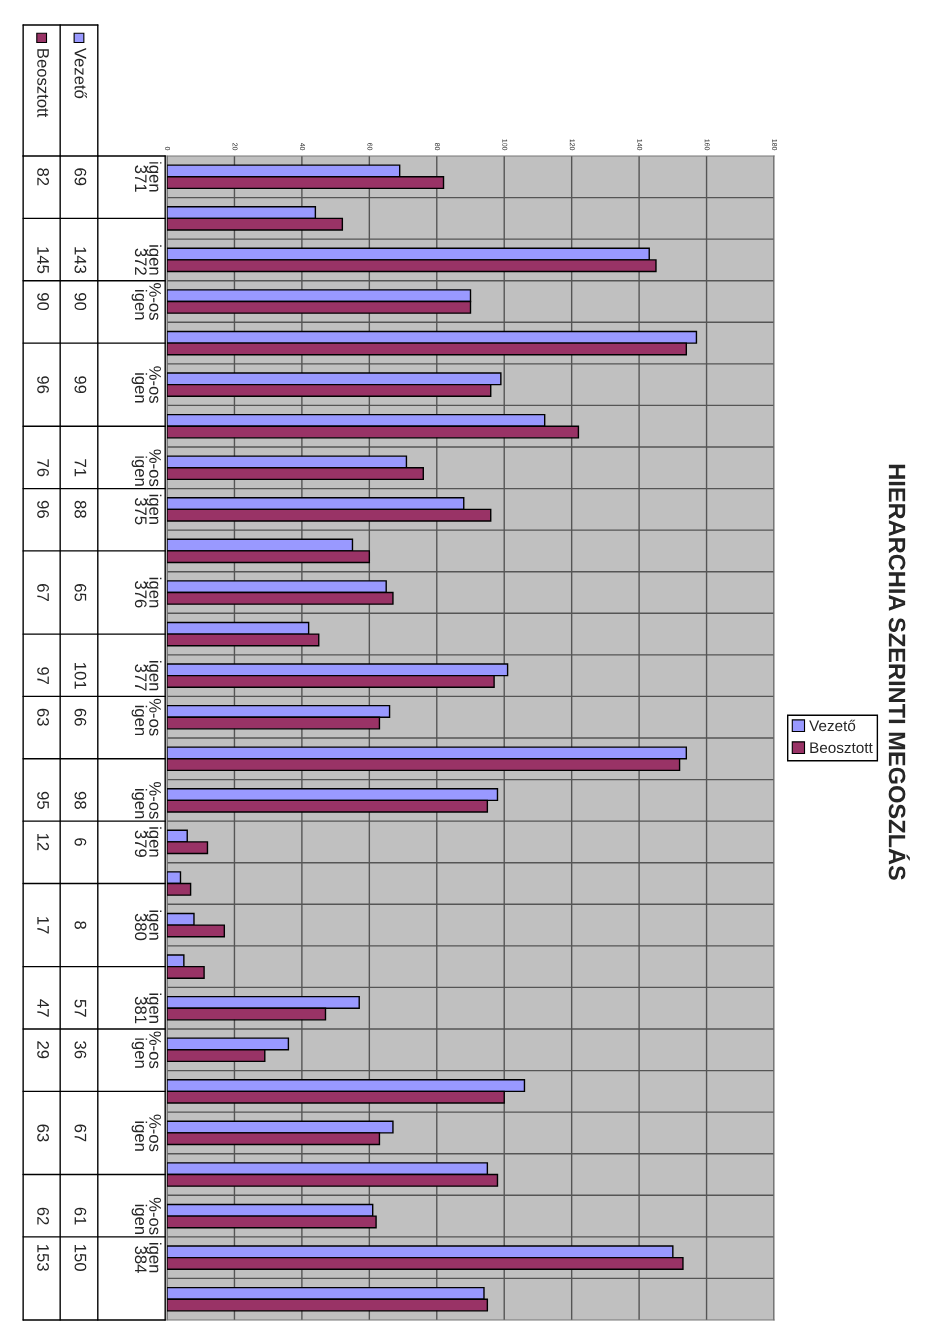 This screenshot has height=1329, width=932. I want to click on data-label: 61, so click(80, 1216).